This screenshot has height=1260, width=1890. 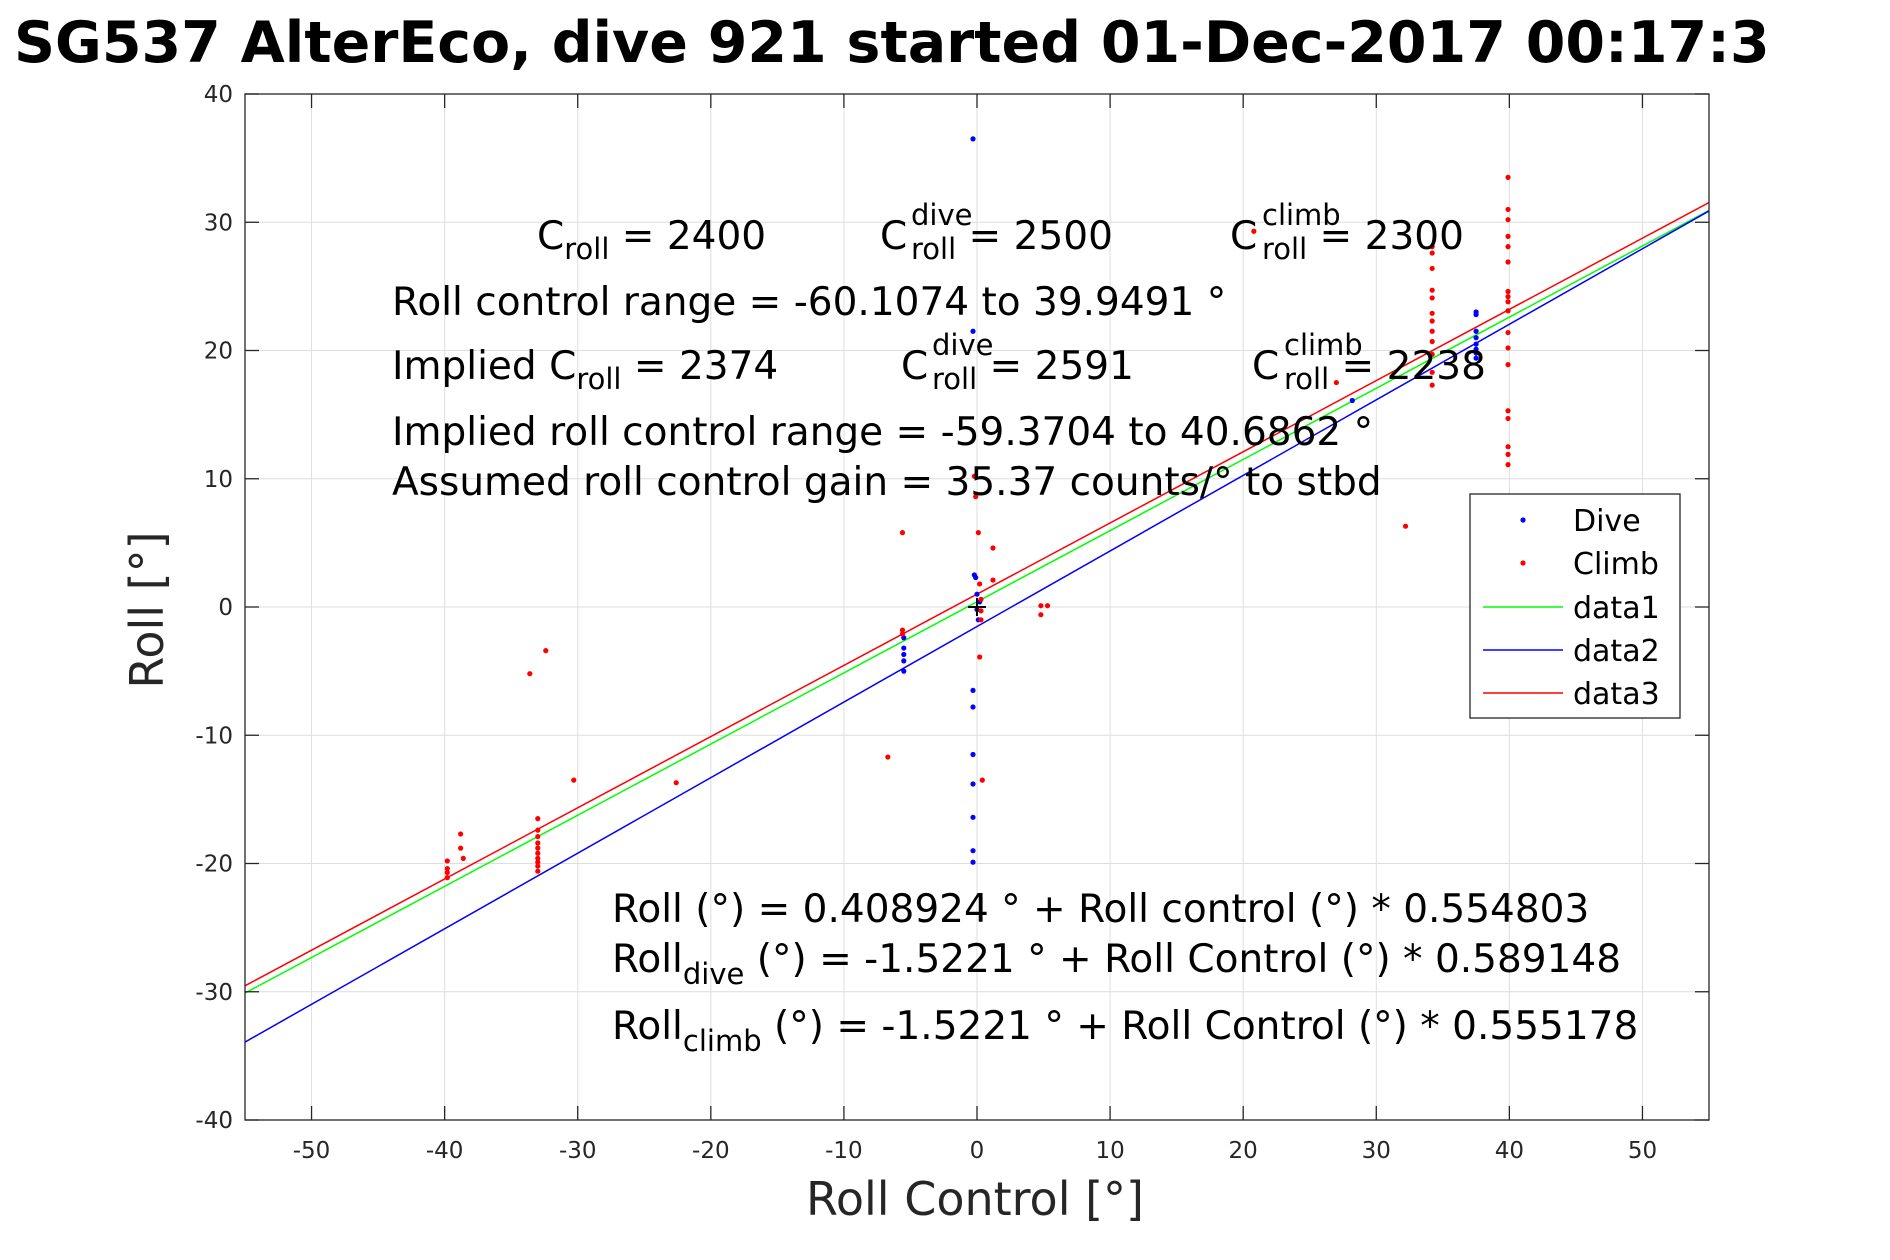 I want to click on x-axis-label: Roll Control [°], so click(x=975, y=1199).